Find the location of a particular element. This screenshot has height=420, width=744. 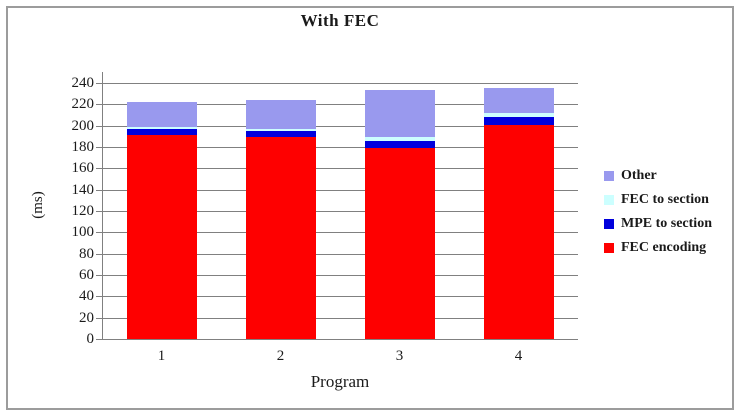

y-tick-label: 0 is located at coordinates (90, 339).